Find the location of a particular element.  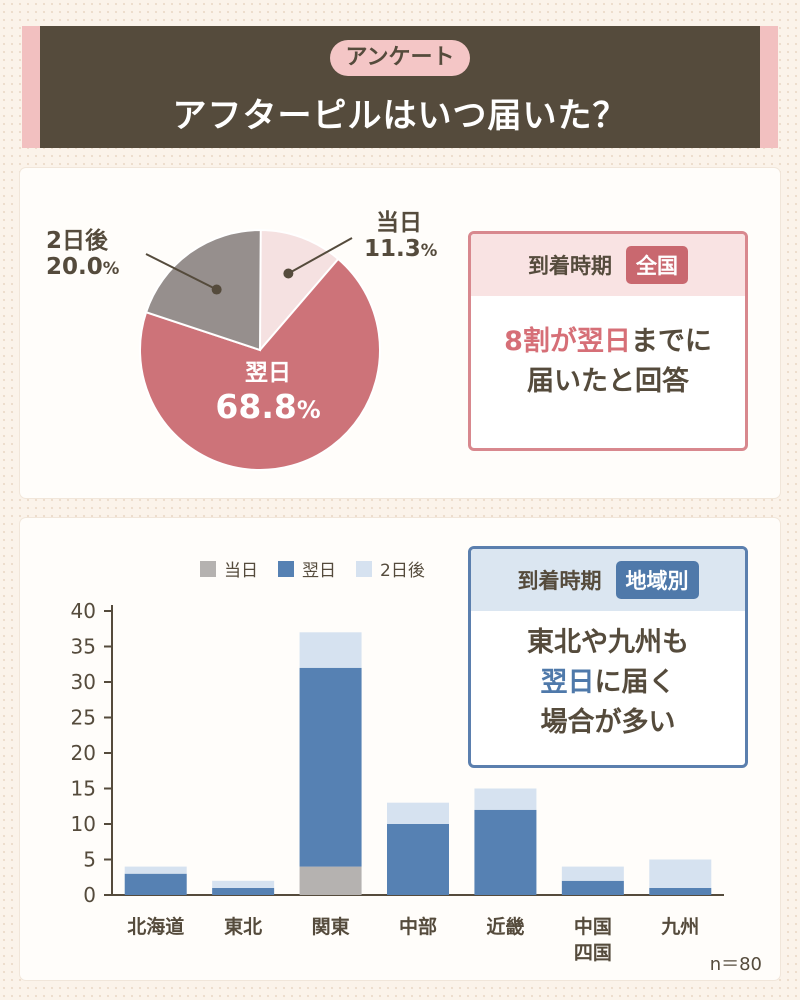

survey-badge: アンケート is located at coordinates (400, 58).